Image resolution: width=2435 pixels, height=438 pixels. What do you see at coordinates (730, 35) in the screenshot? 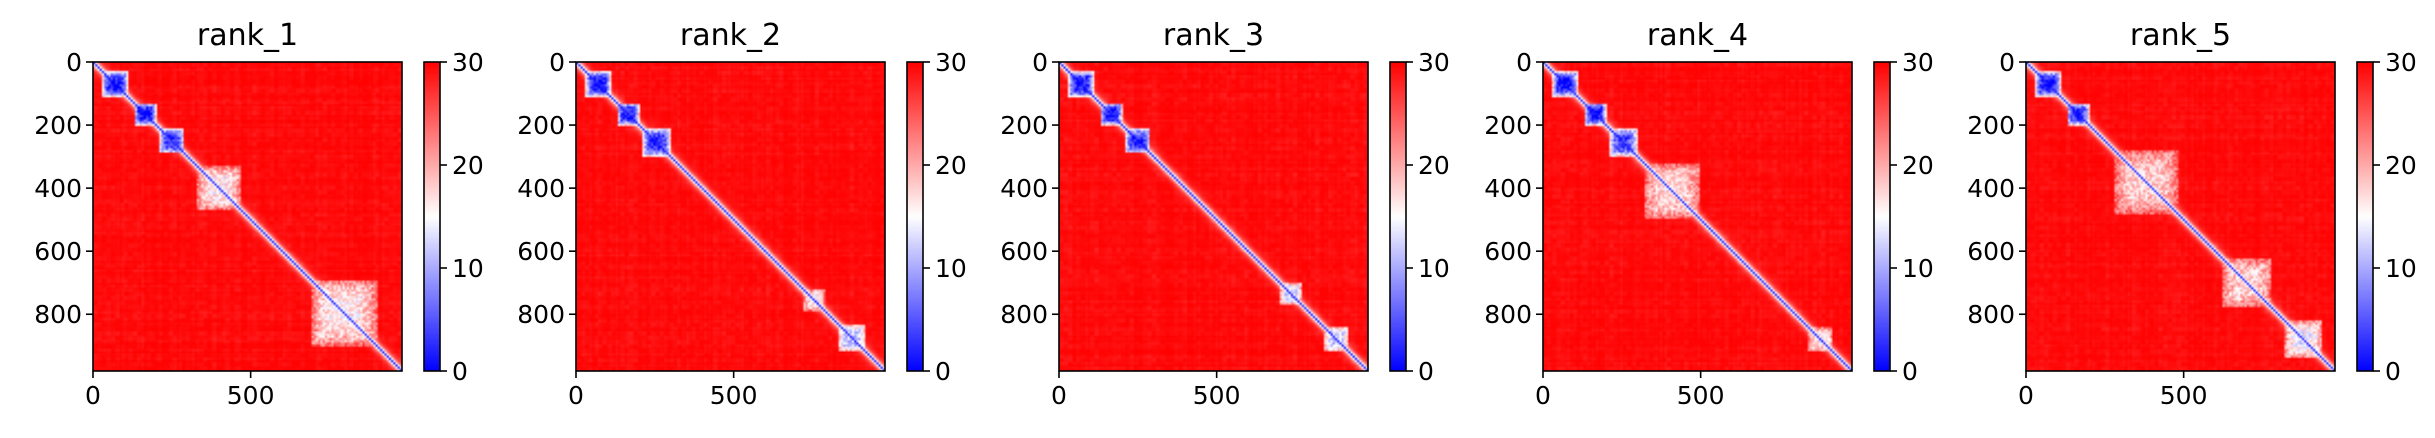
I see `panel-title: rank_2` at bounding box center [730, 35].